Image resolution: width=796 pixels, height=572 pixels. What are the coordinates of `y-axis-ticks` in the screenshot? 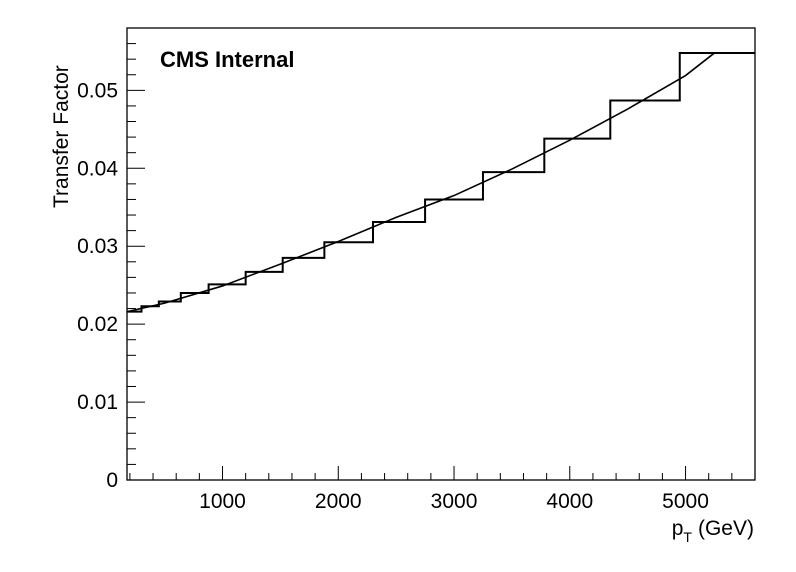 It's located at (136, 254).